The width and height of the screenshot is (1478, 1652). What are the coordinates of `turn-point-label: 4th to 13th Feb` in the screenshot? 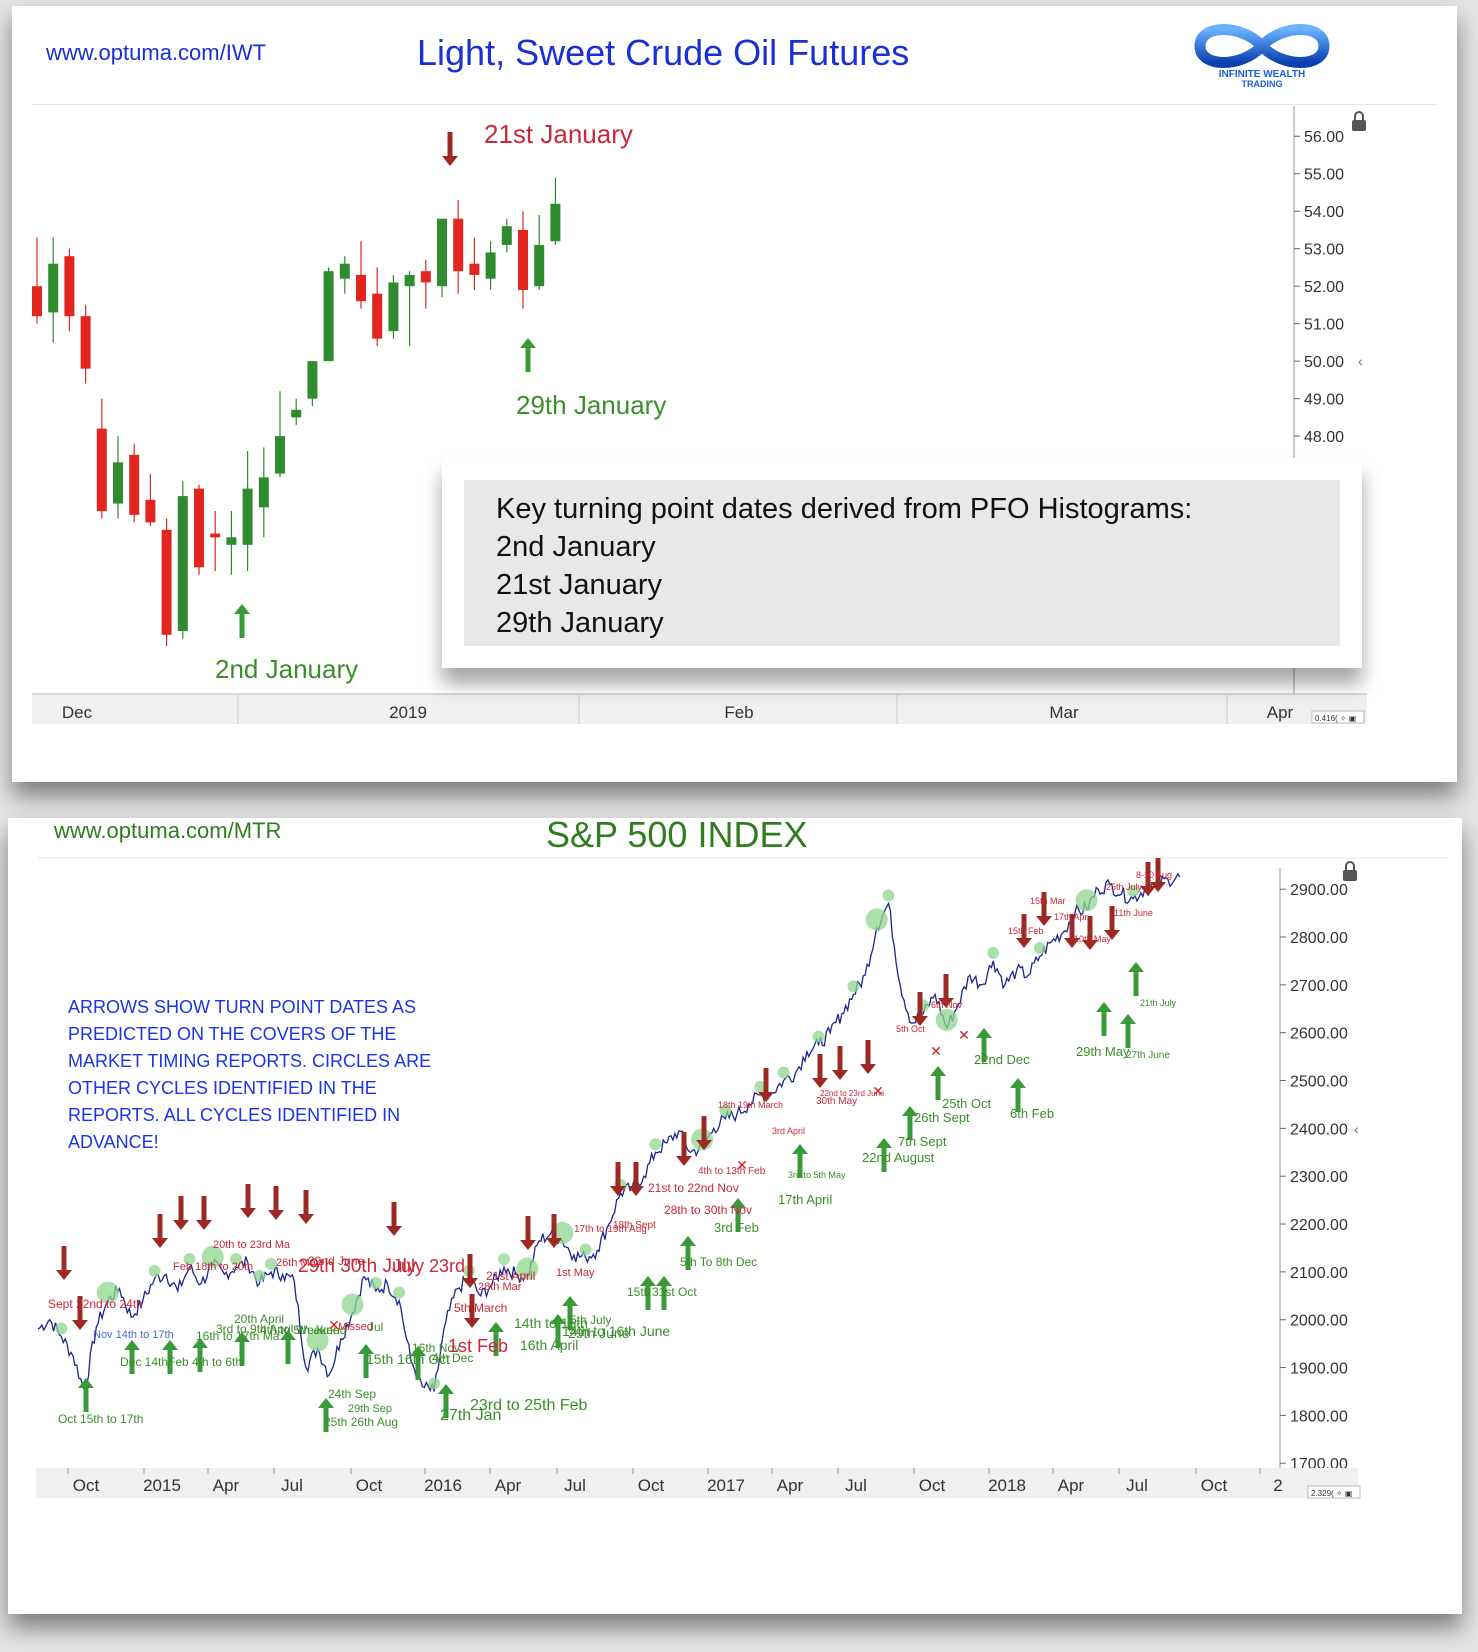 It's located at (732, 1171).